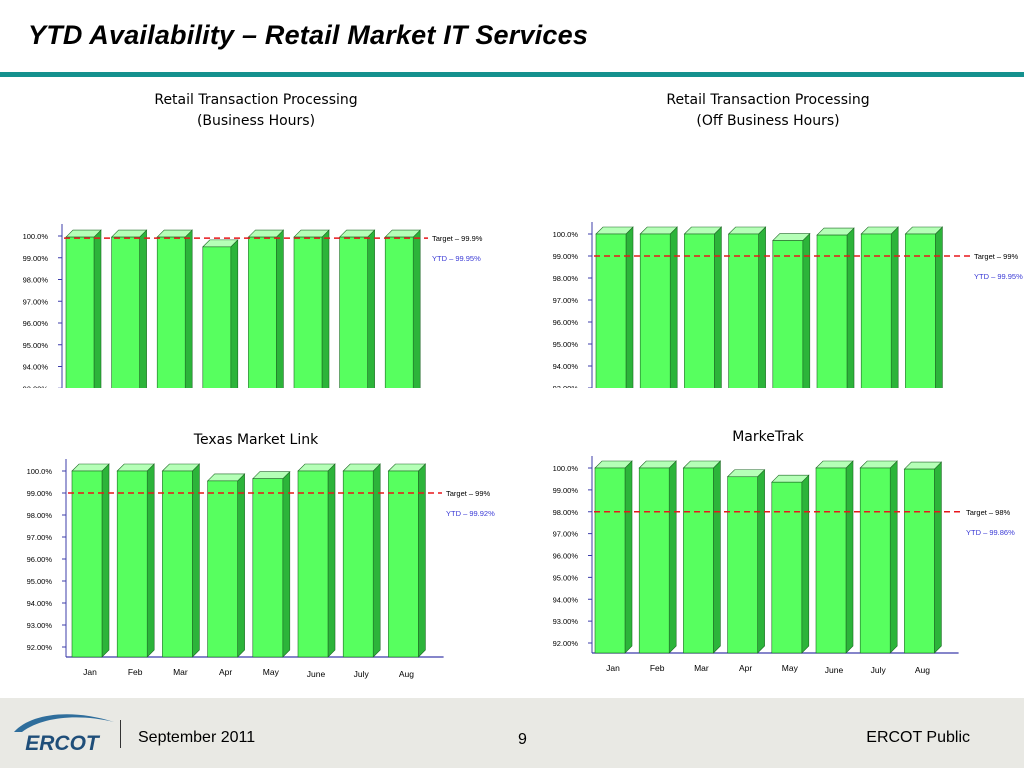 This screenshot has height=768, width=1024. What do you see at coordinates (657, 668) in the screenshot?
I see `x-tick-label: Feb` at bounding box center [657, 668].